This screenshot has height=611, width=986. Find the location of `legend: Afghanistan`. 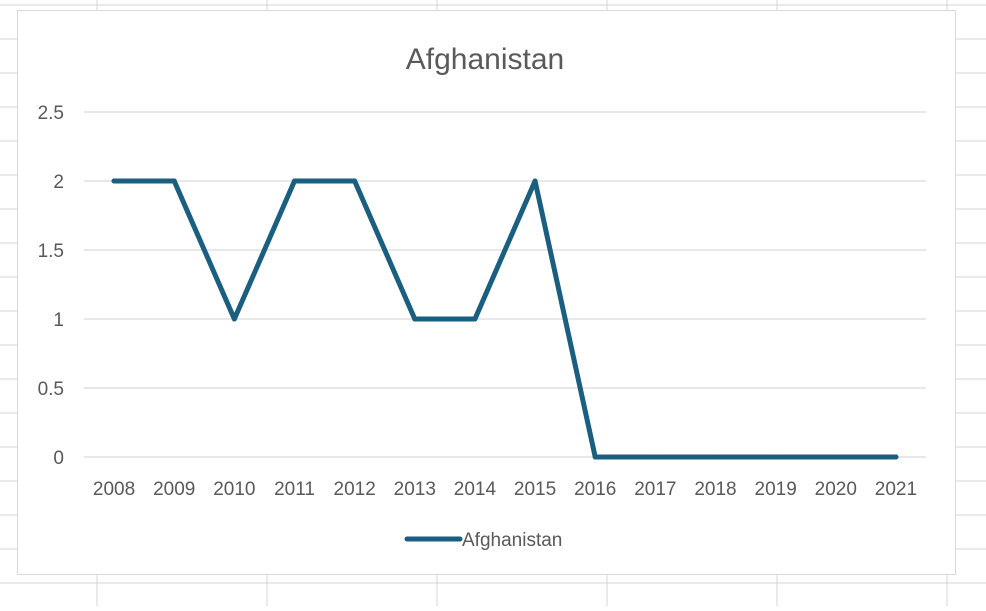

legend: Afghanistan is located at coordinates (483, 540).